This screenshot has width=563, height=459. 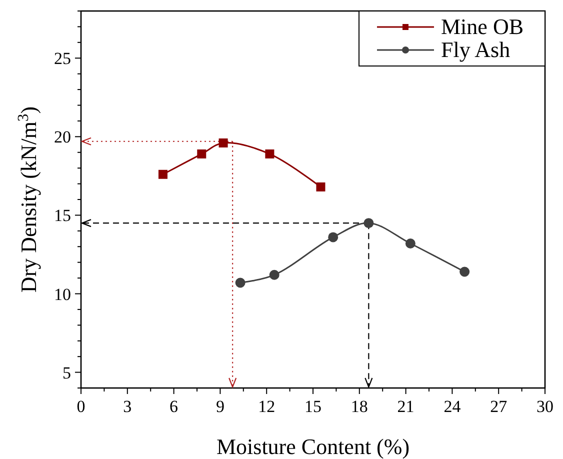 What do you see at coordinates (499, 406) in the screenshot?
I see `x-tick-label: 27` at bounding box center [499, 406].